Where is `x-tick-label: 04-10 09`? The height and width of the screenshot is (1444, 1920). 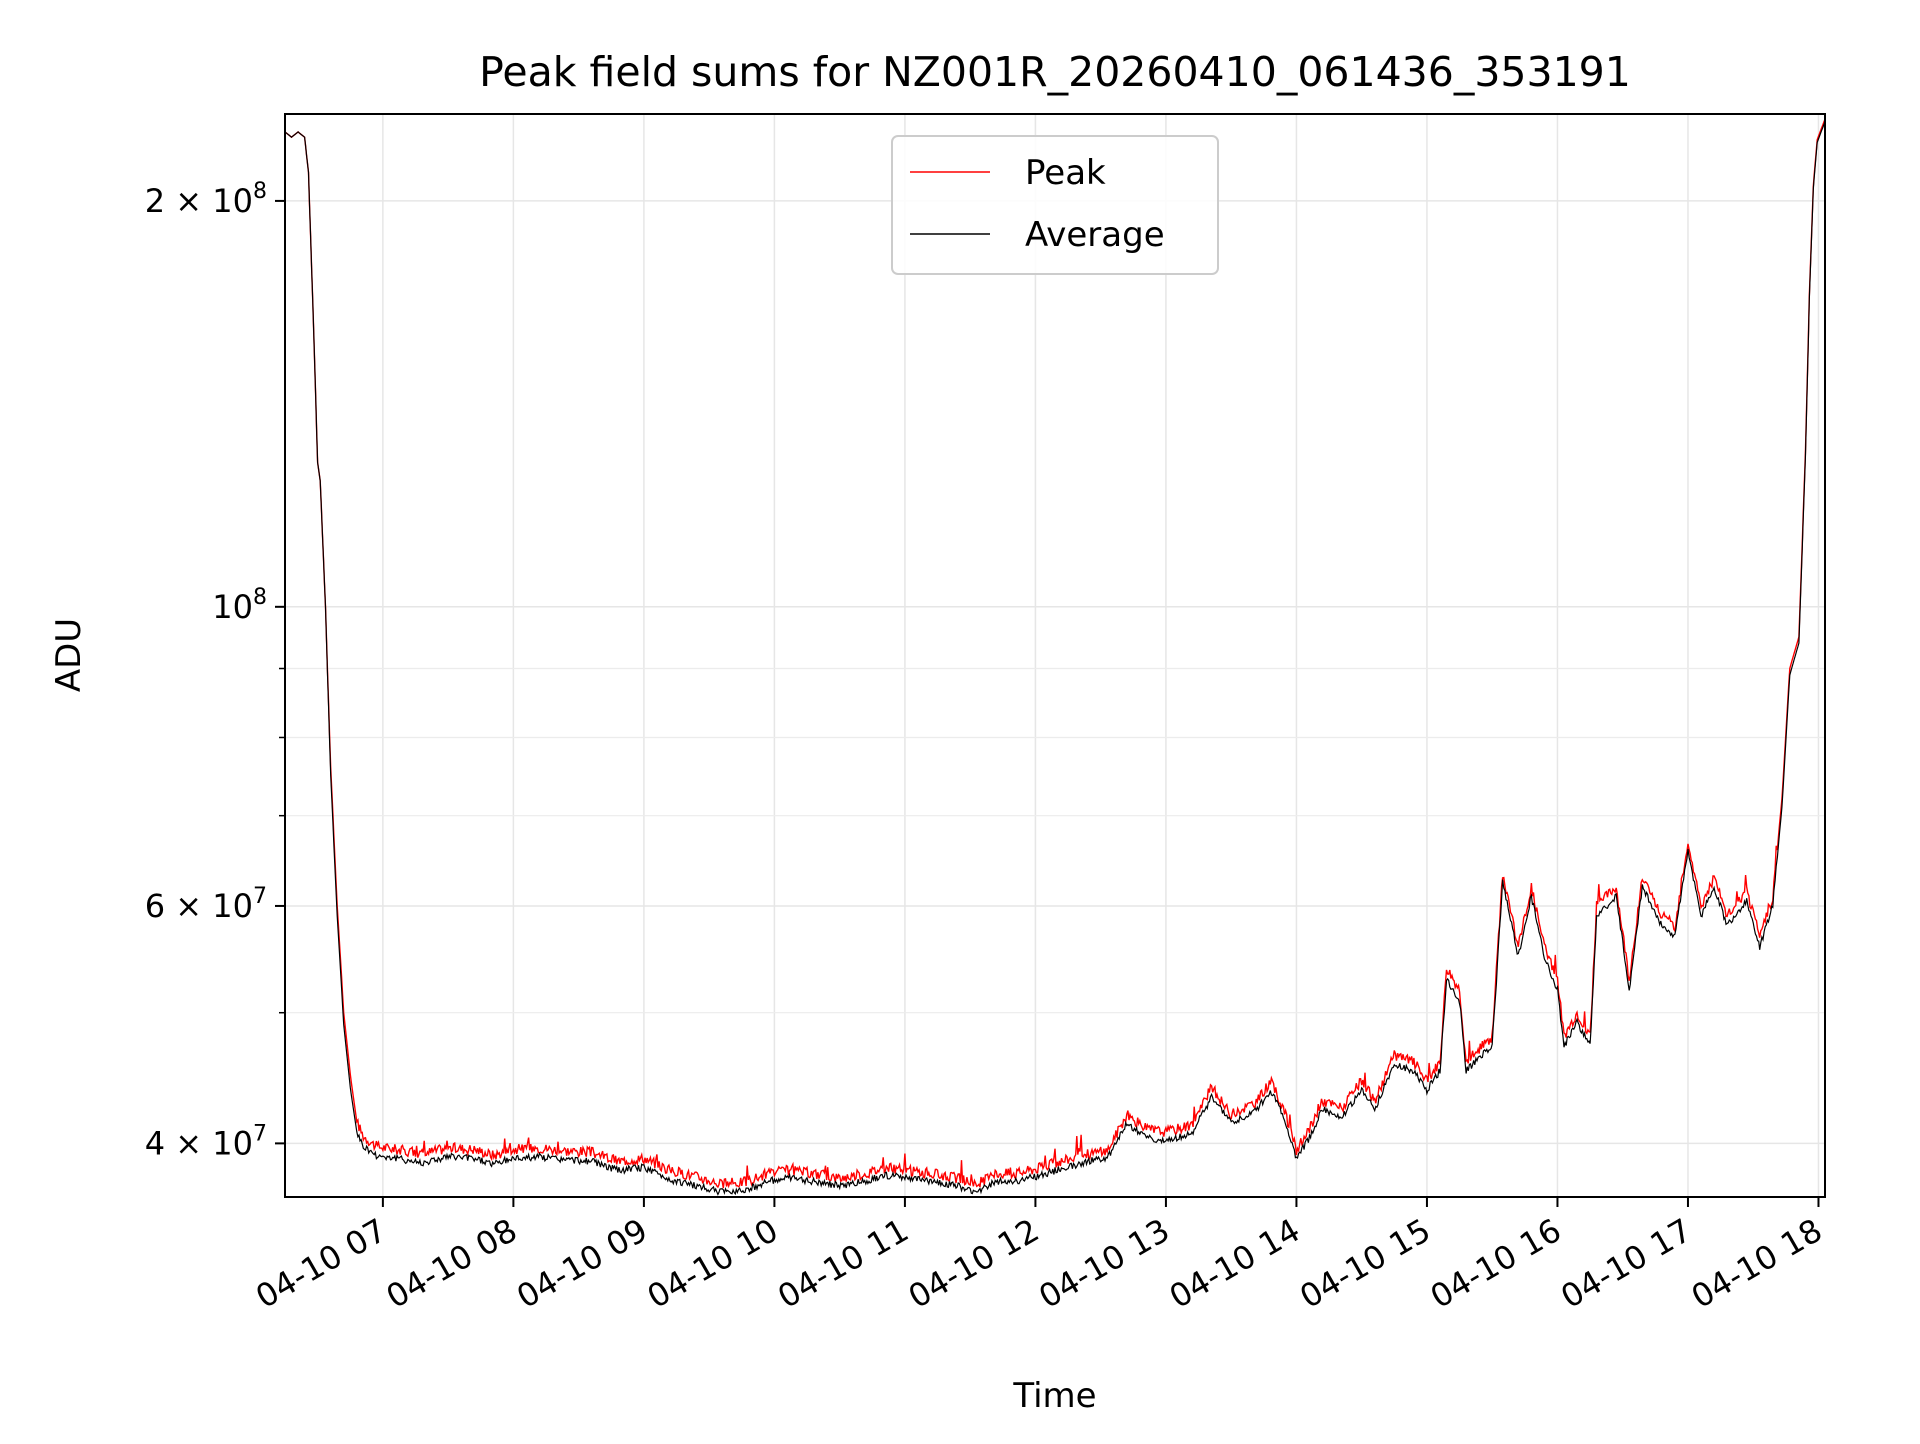 x-tick-label: 04-10 09 is located at coordinates (582, 1263).